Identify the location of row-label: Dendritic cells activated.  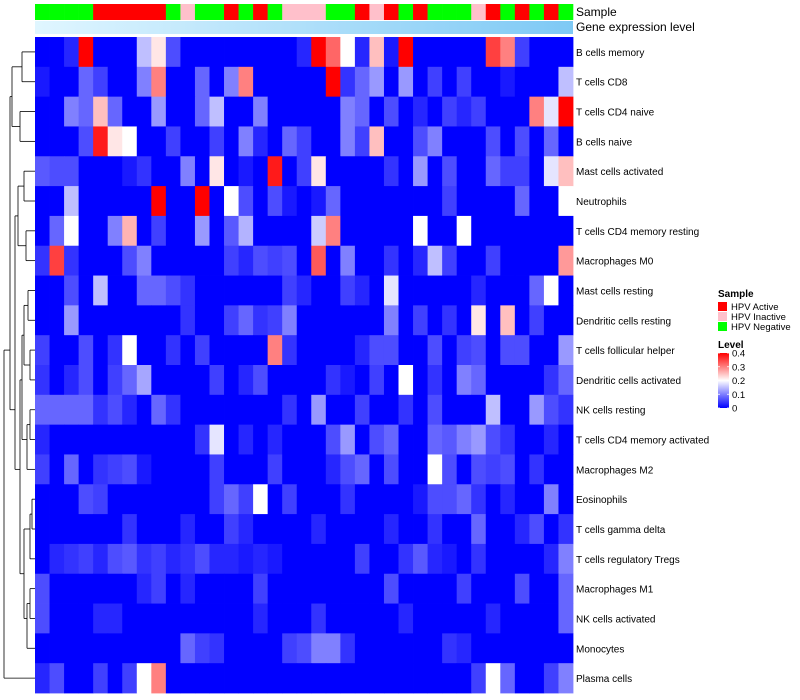
(628, 381).